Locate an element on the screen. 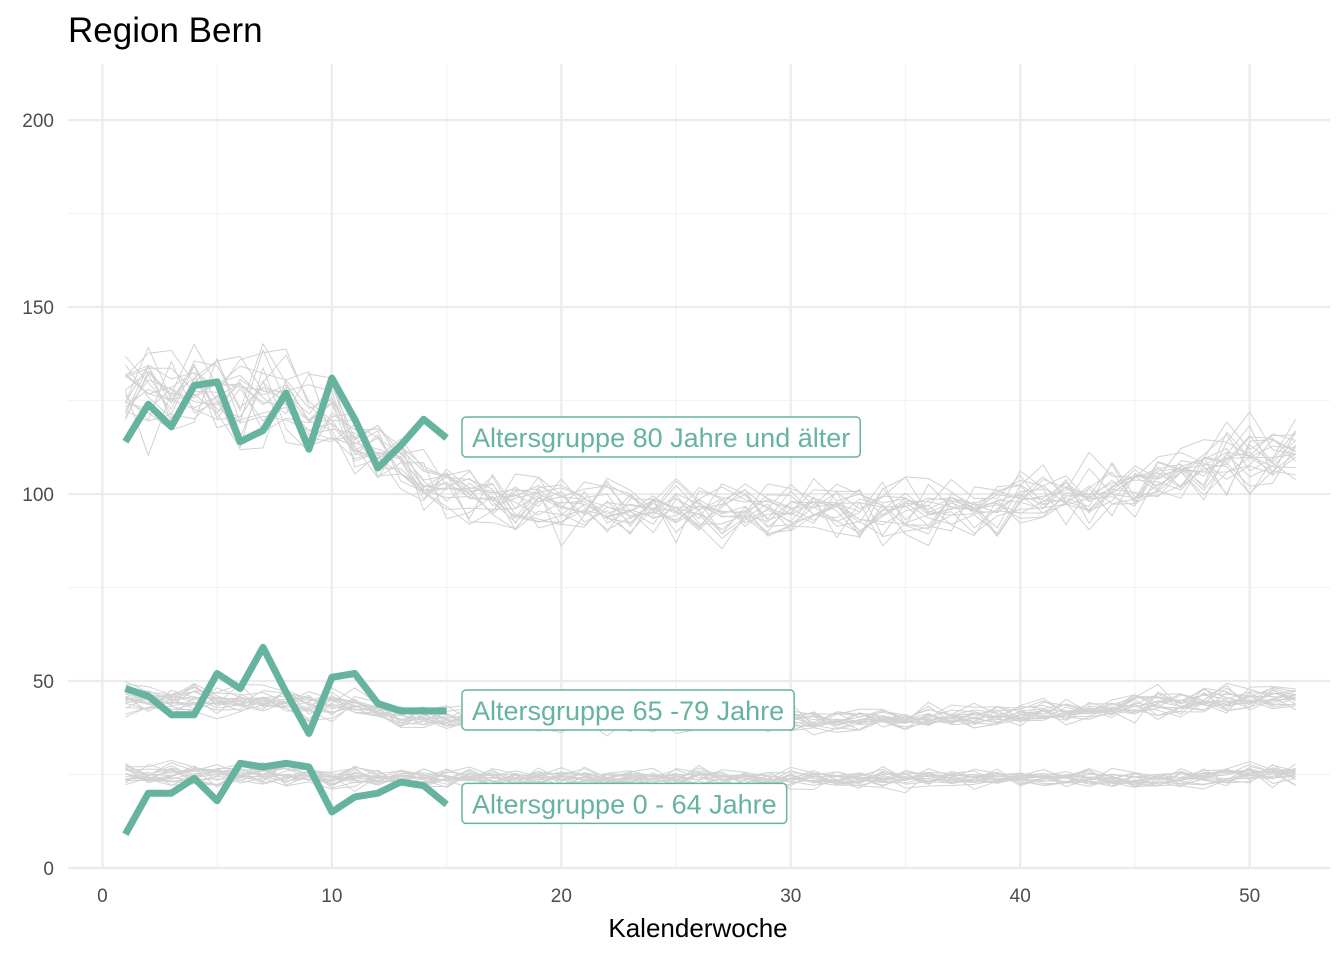  y-tick-label: 150 is located at coordinates (38, 308).